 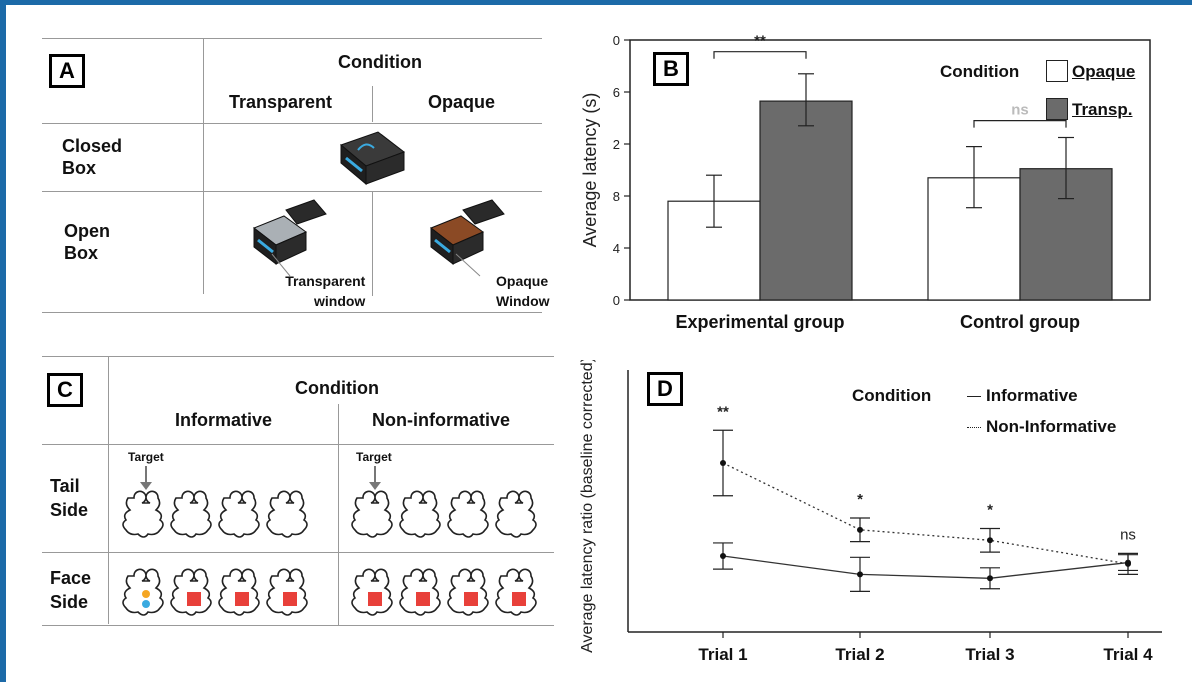 What do you see at coordinates (337, 388) in the screenshot?
I see `panel-c-condition-header: Condition` at bounding box center [337, 388].